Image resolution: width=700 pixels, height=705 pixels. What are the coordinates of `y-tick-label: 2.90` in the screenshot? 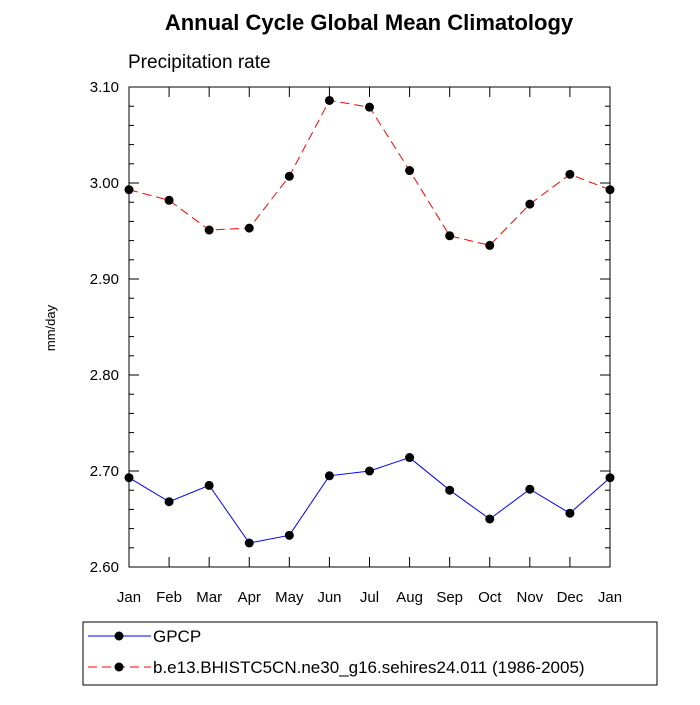 It's located at (104, 279).